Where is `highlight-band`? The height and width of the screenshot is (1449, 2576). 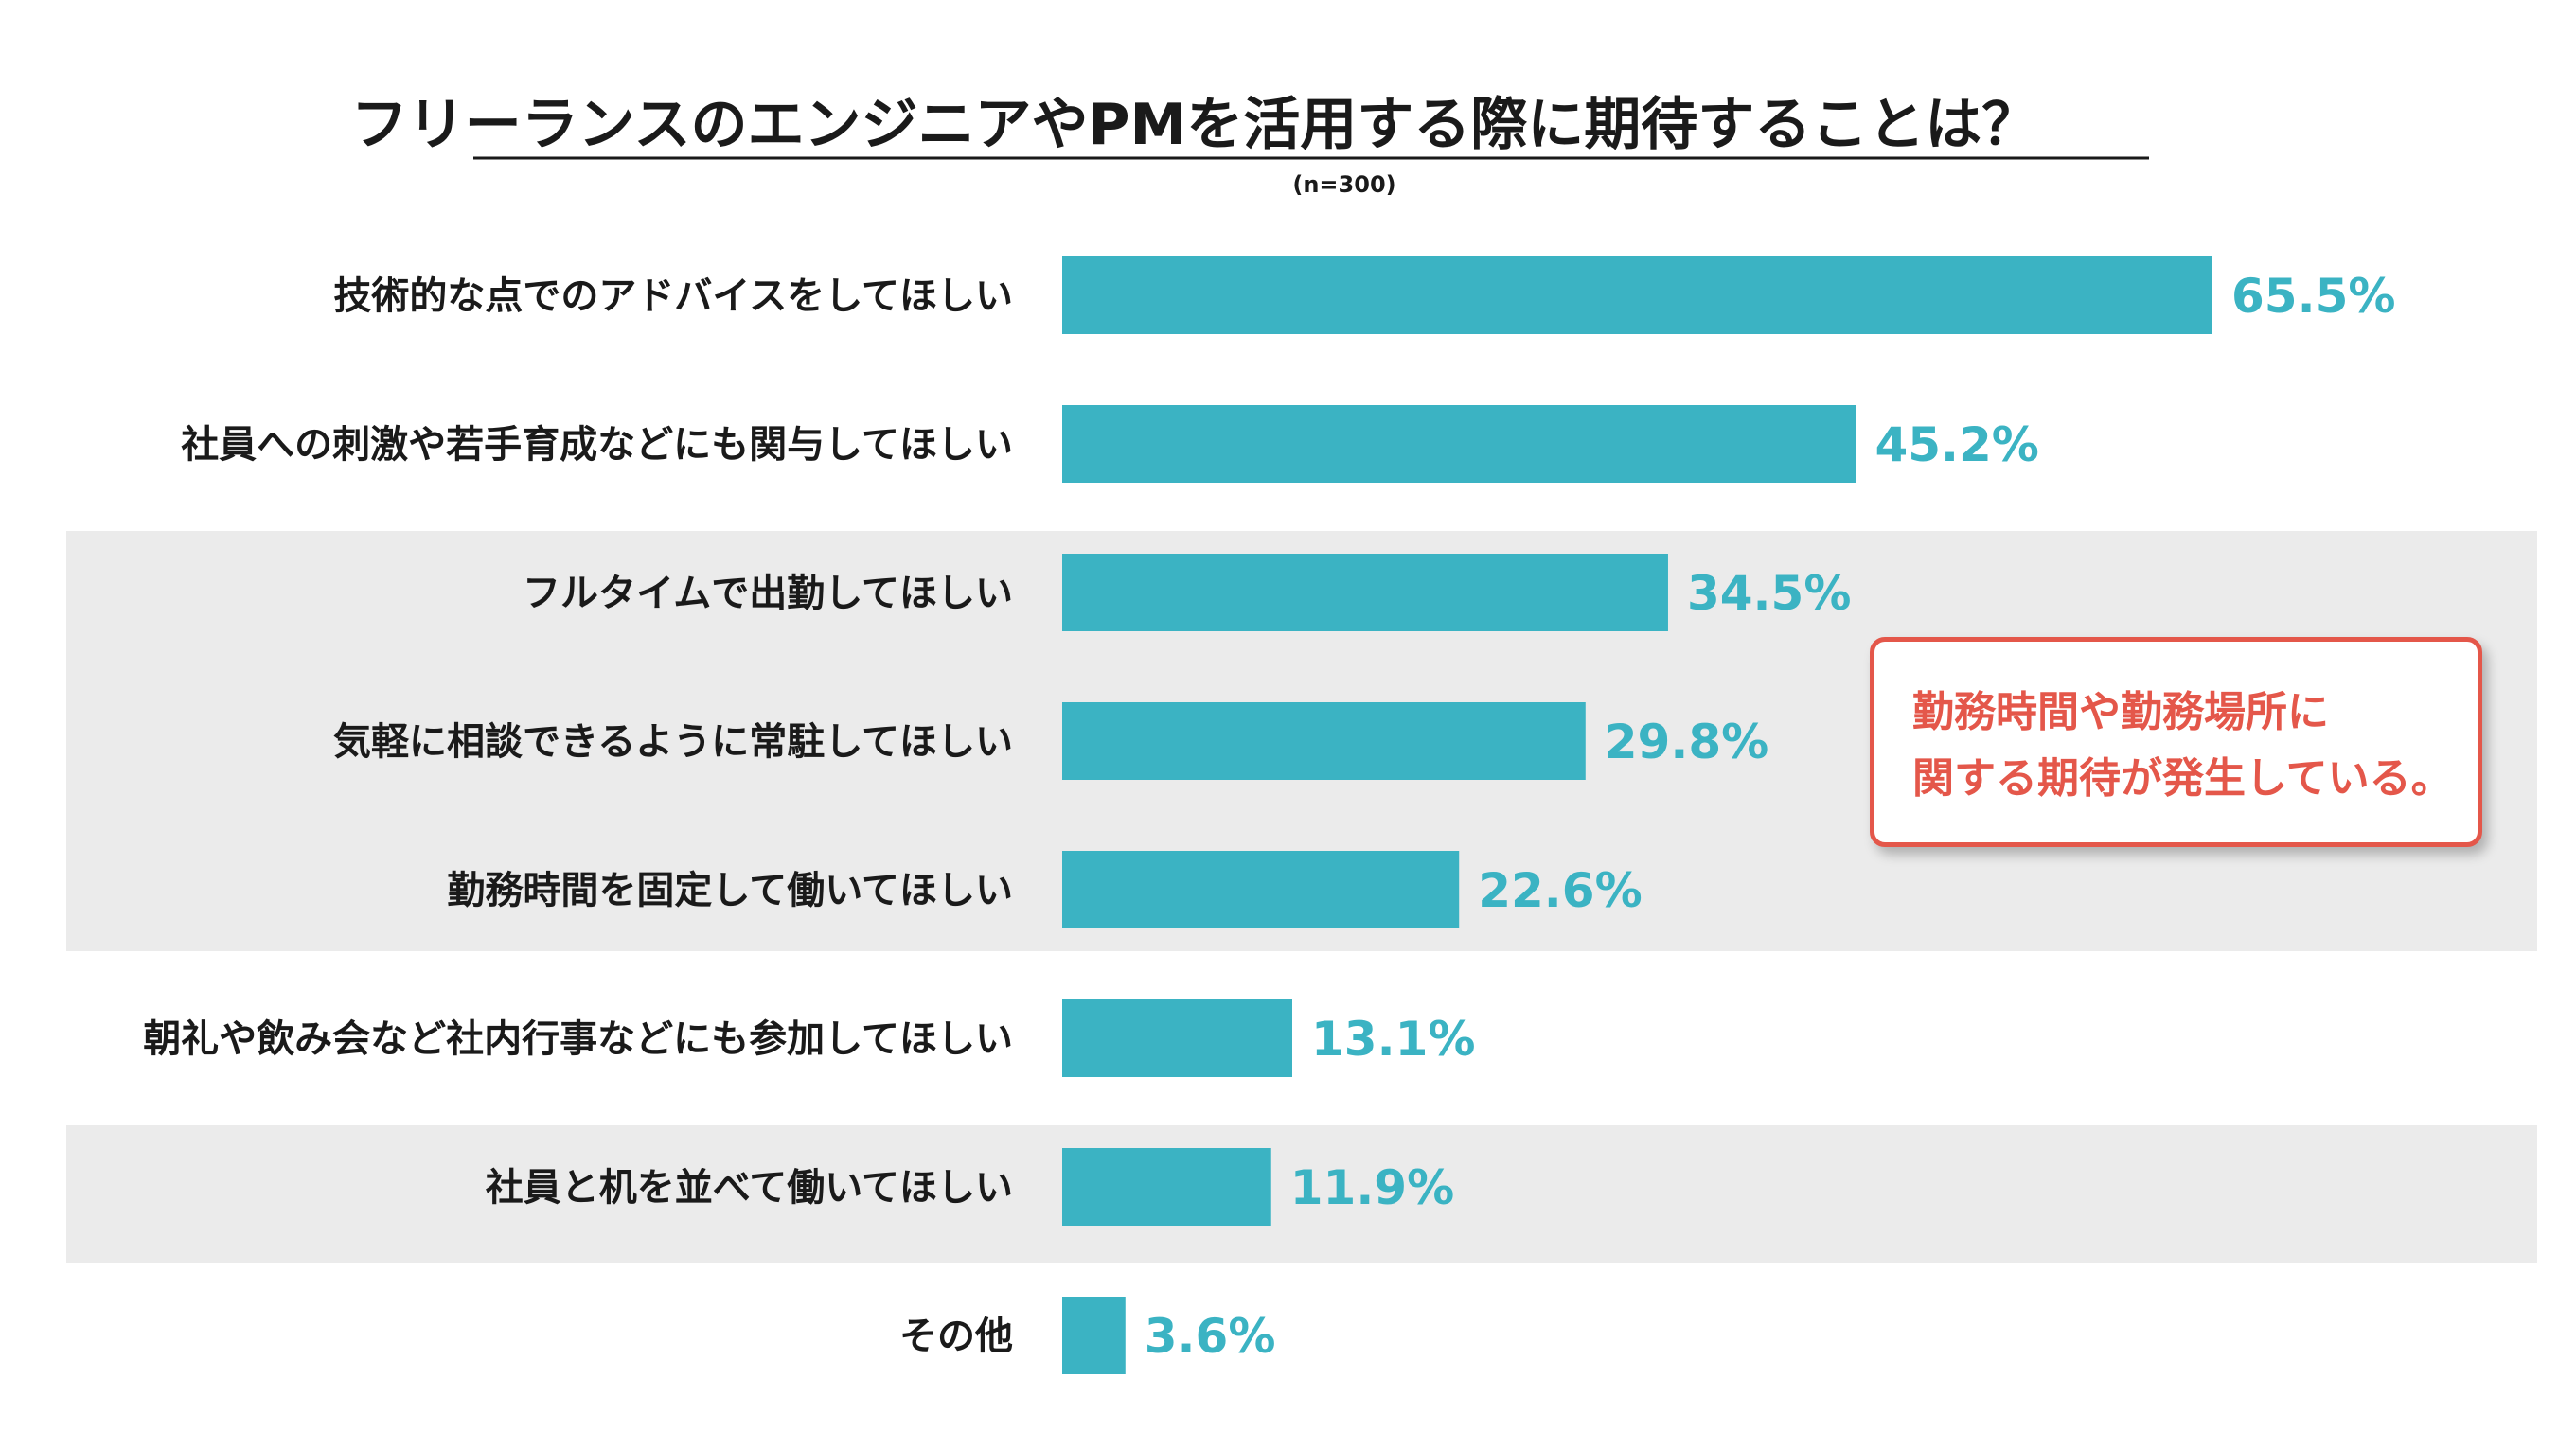
highlight-band is located at coordinates (1302, 1194).